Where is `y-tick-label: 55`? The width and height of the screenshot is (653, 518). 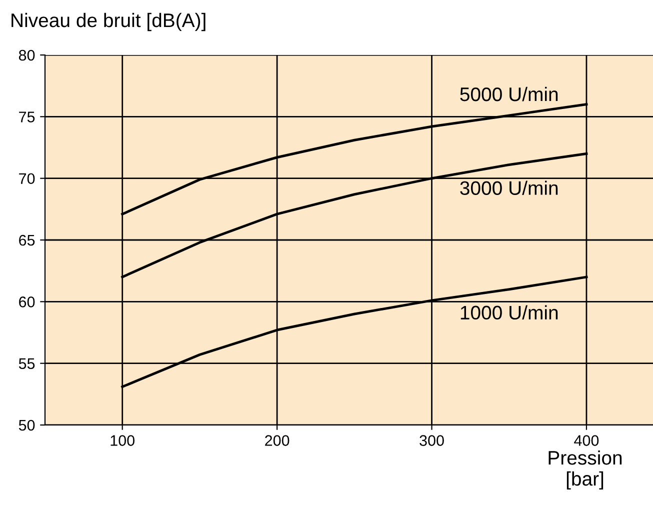
y-tick-label: 55 is located at coordinates (26, 364).